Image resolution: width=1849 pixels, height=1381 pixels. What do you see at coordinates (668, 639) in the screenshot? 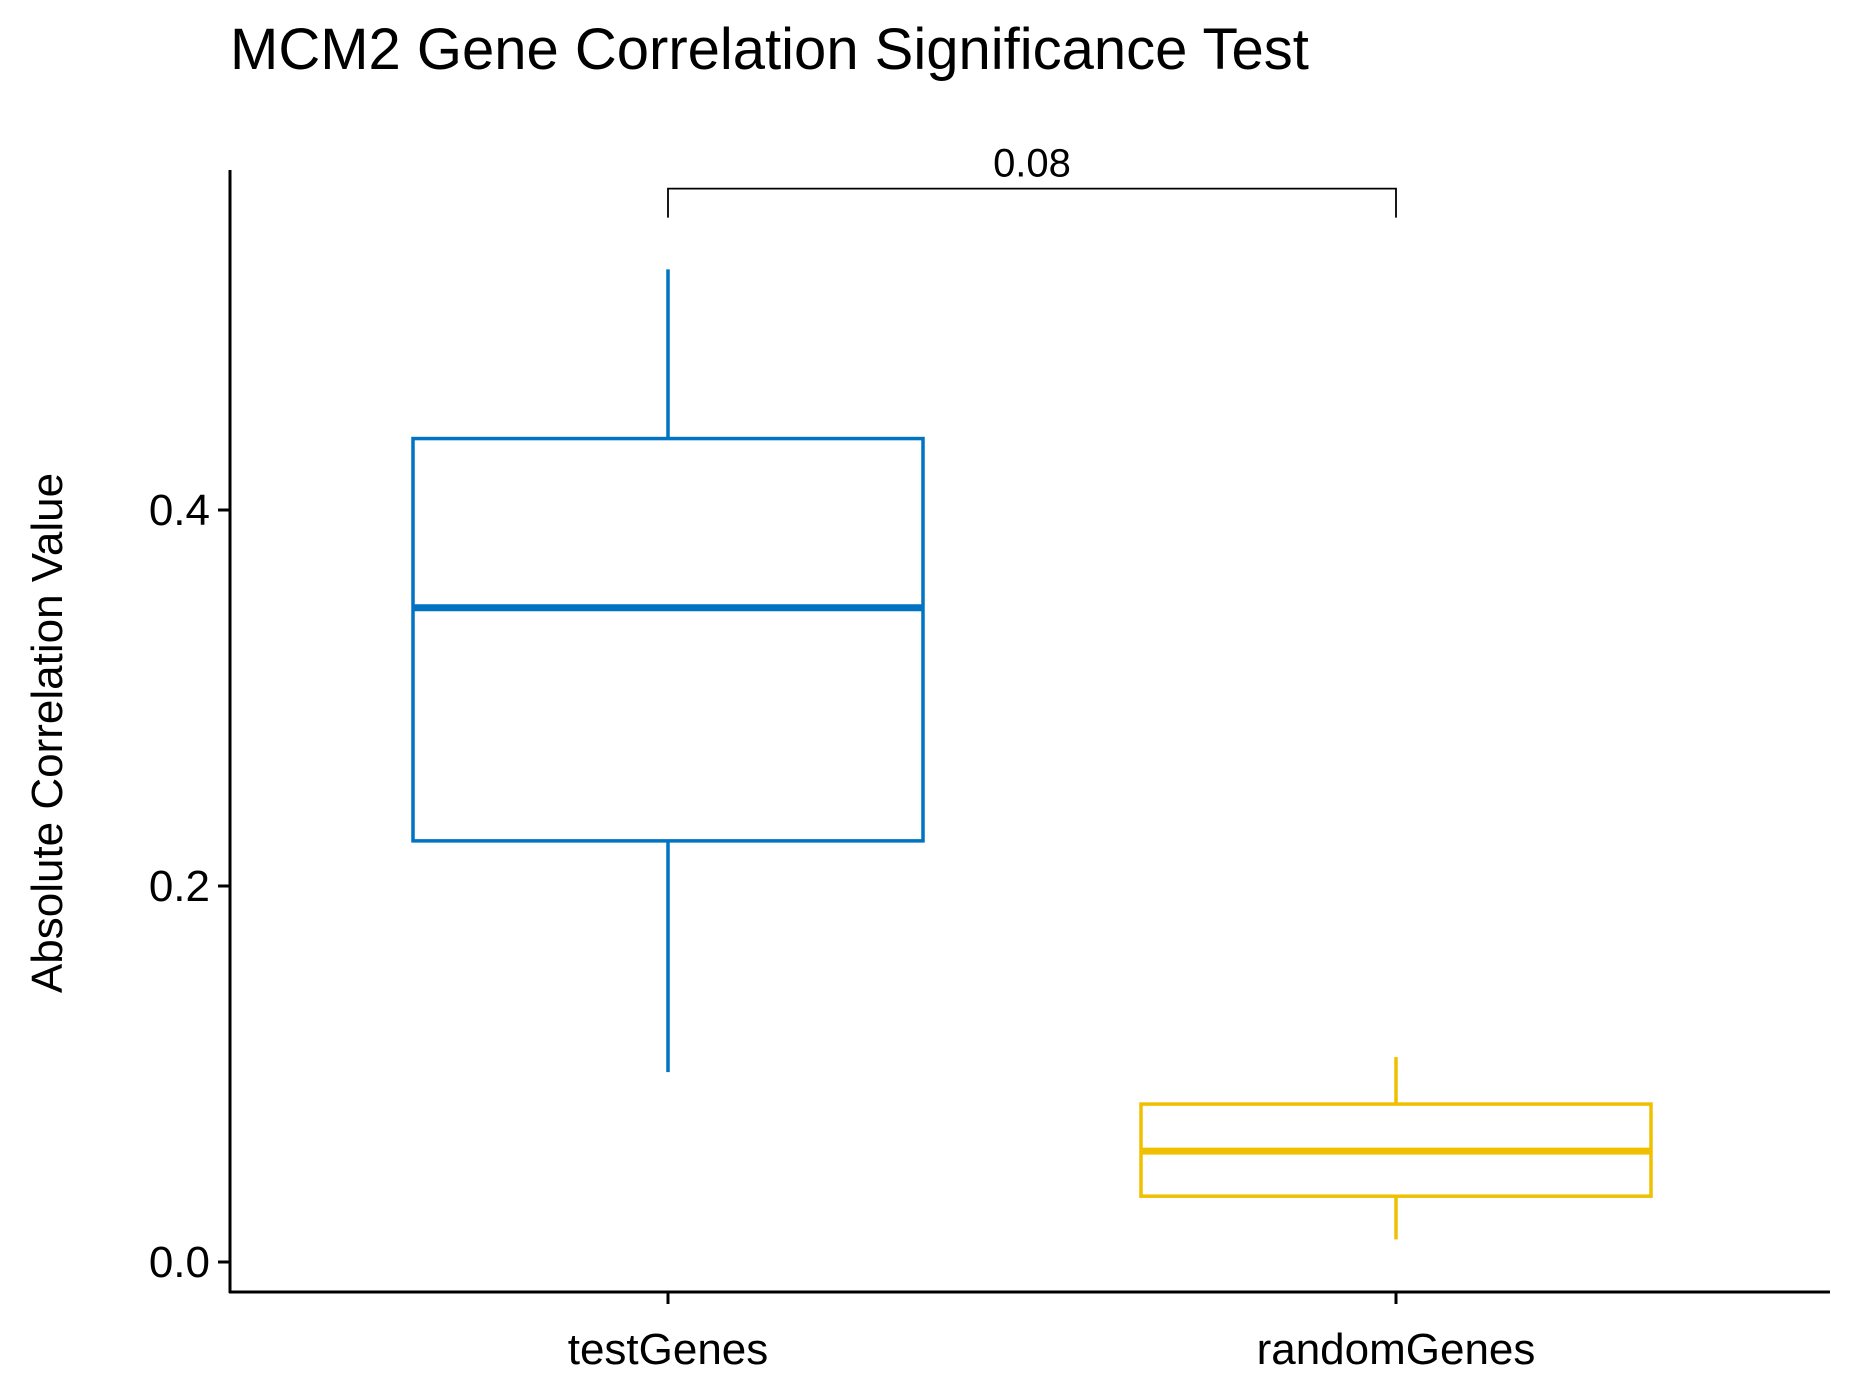
I see `box-testGenes` at bounding box center [668, 639].